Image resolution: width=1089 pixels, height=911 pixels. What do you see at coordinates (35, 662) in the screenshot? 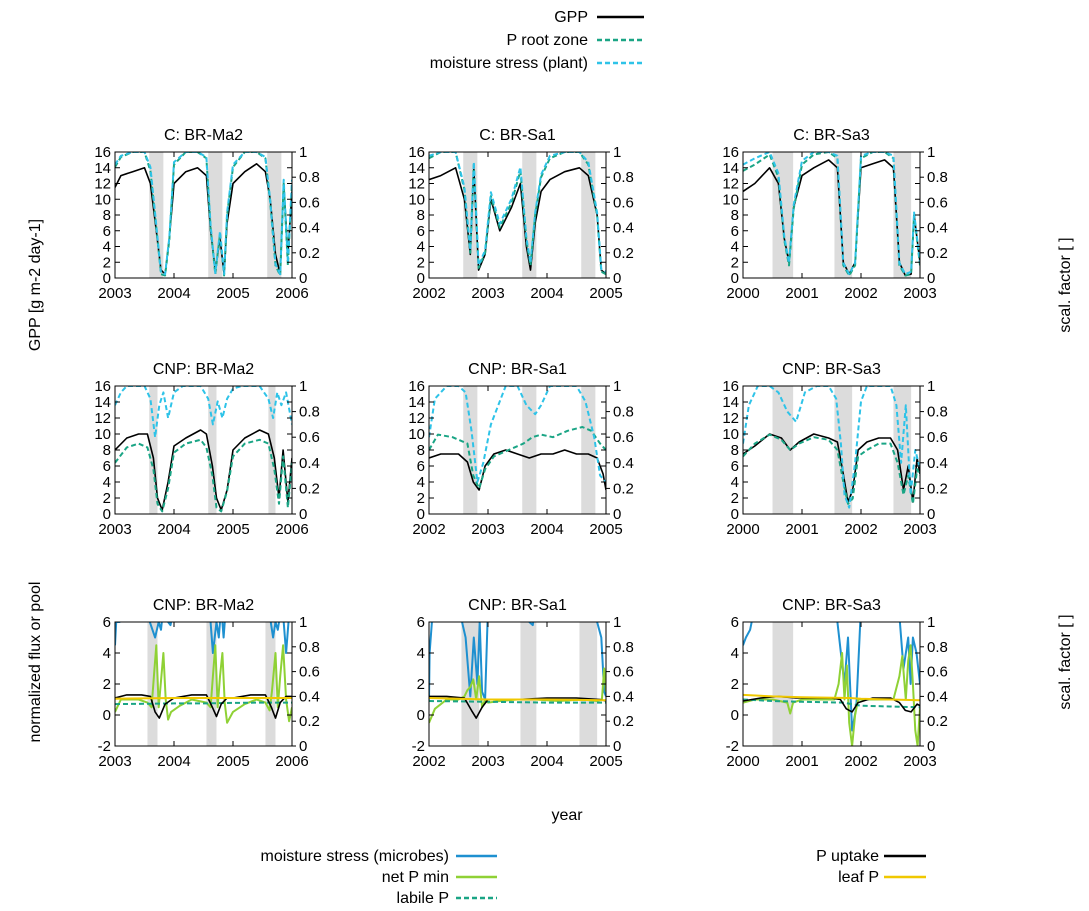
I see `ylabel-flux: normalized flux or pool` at bounding box center [35, 662].